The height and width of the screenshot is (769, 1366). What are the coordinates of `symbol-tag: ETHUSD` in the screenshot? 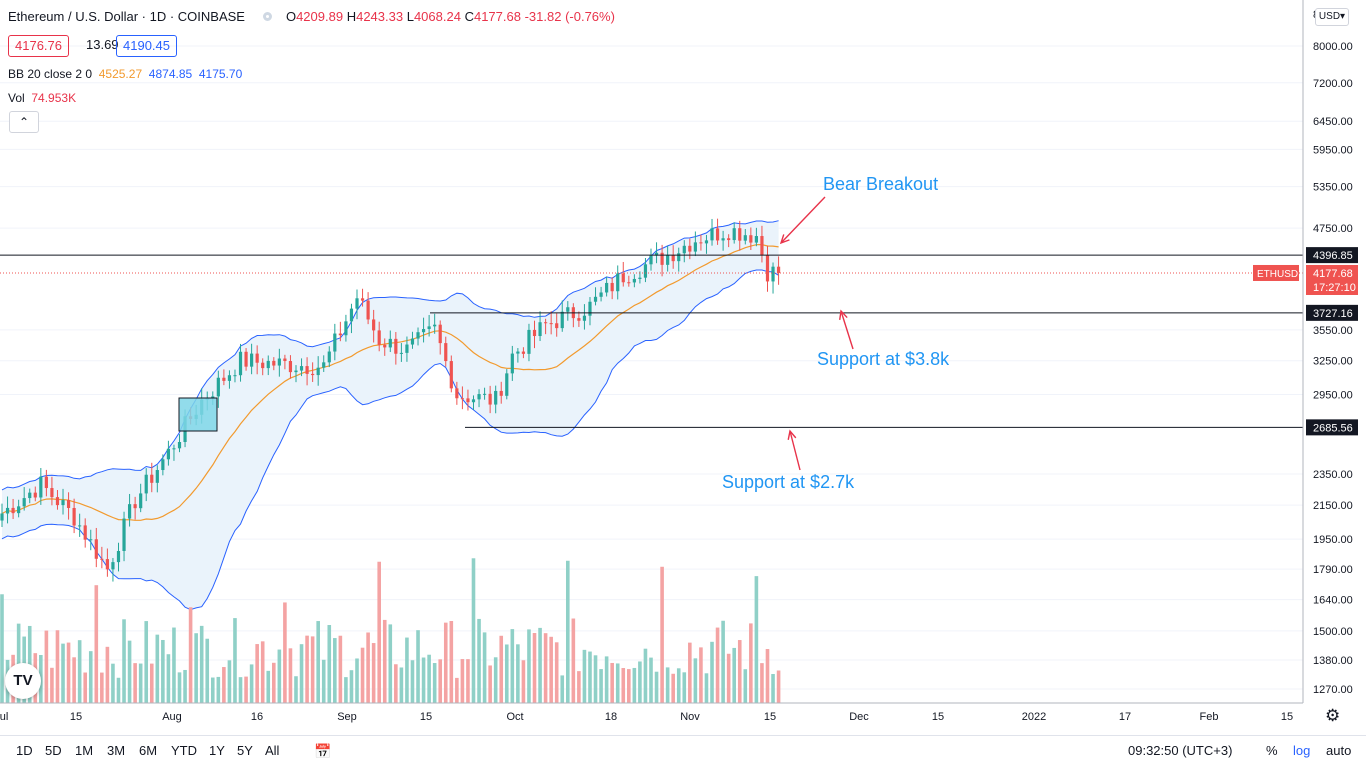 It's located at (1276, 272).